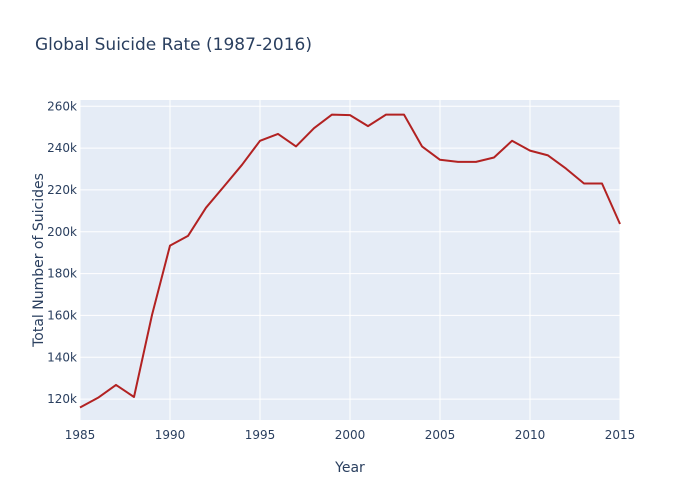 The height and width of the screenshot is (500, 700). I want to click on y-tick-label: 200k, so click(62, 232).